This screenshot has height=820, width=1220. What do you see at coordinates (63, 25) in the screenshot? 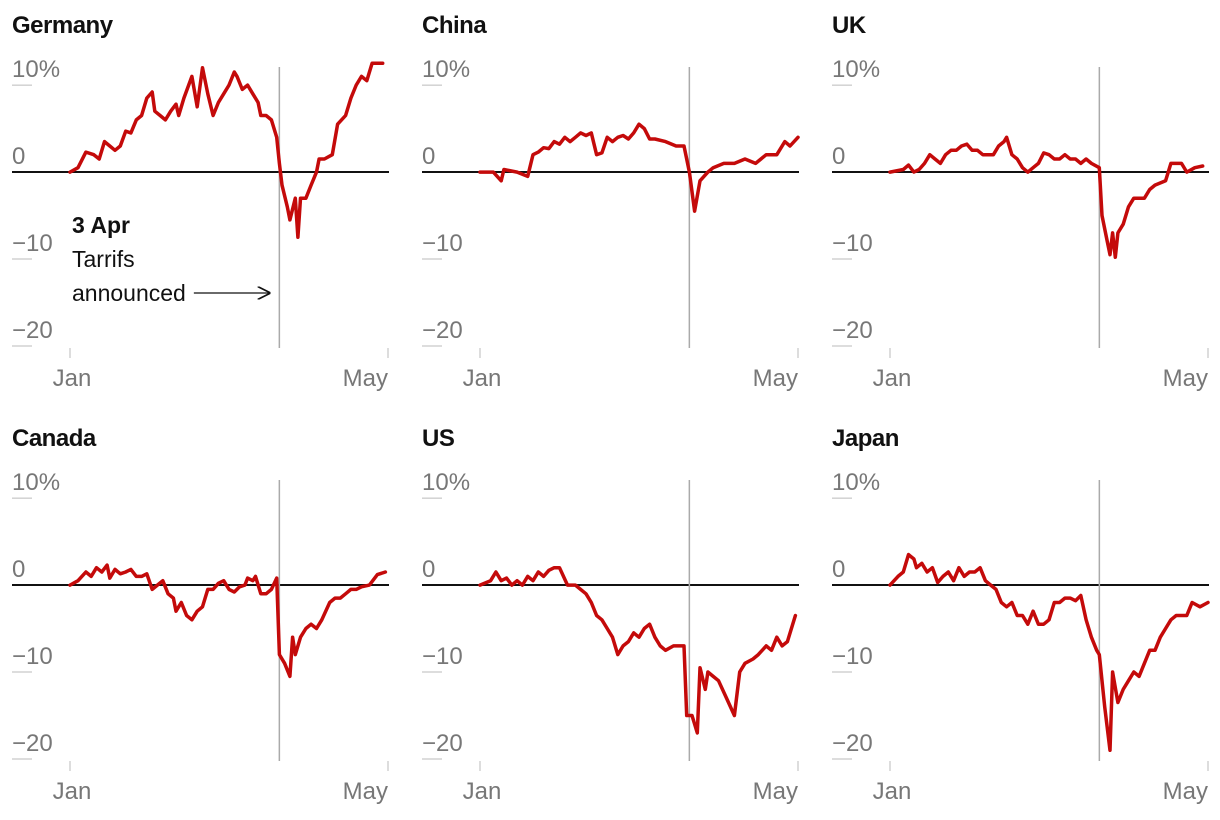
I see `chart-title: Germany` at bounding box center [63, 25].